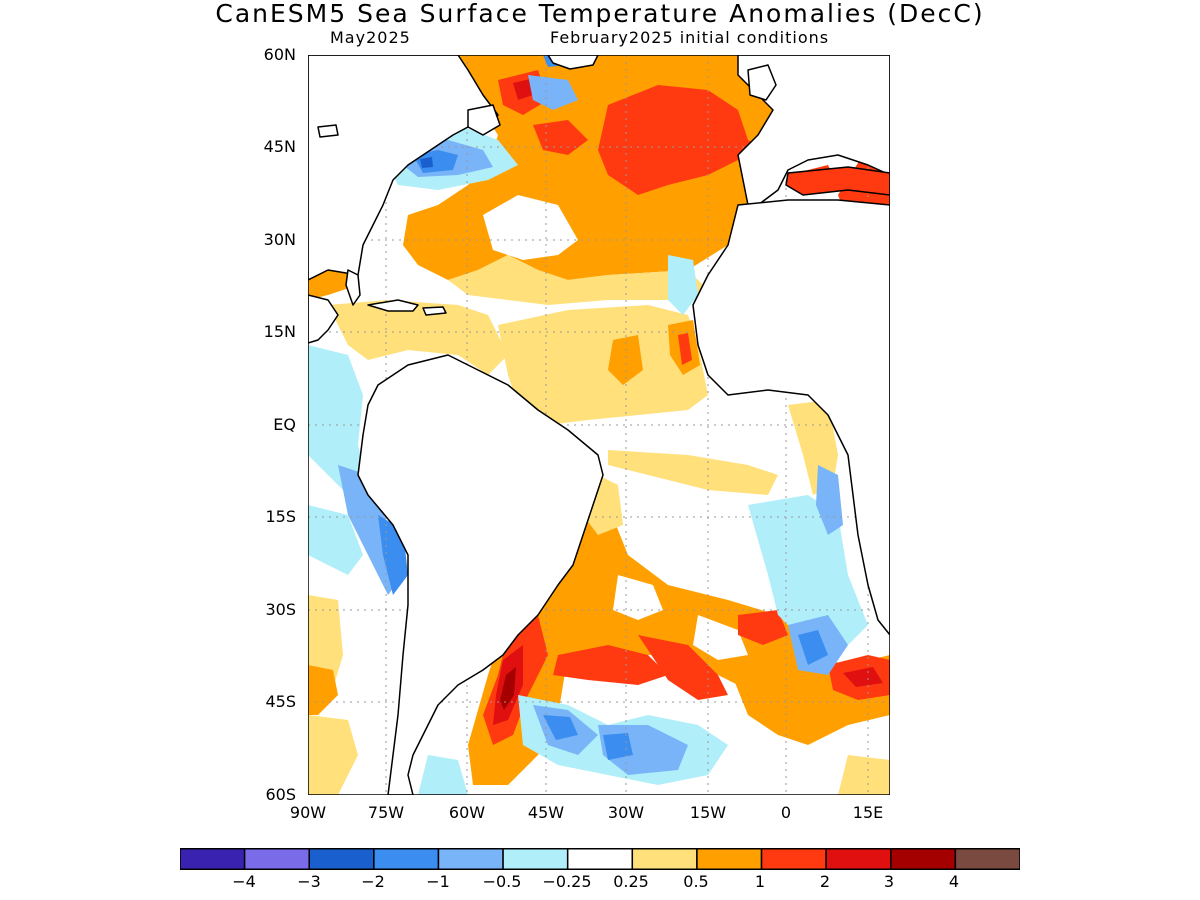 This screenshot has width=1200, height=900. What do you see at coordinates (762, 82) in the screenshot?
I see `british-isles` at bounding box center [762, 82].